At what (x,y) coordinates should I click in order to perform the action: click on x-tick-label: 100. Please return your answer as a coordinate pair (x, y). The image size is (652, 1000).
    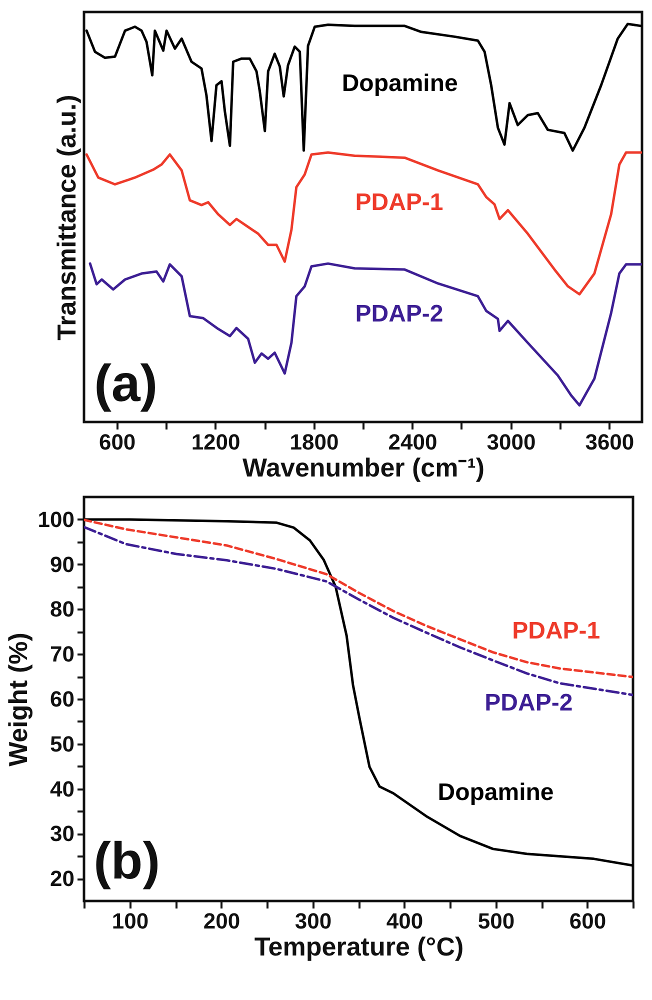
    Looking at the image, I should click on (130, 921).